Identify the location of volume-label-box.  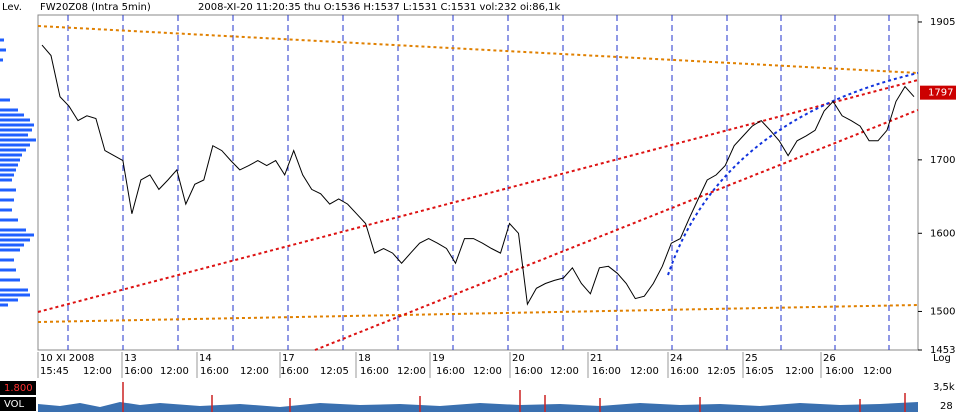
(18, 404).